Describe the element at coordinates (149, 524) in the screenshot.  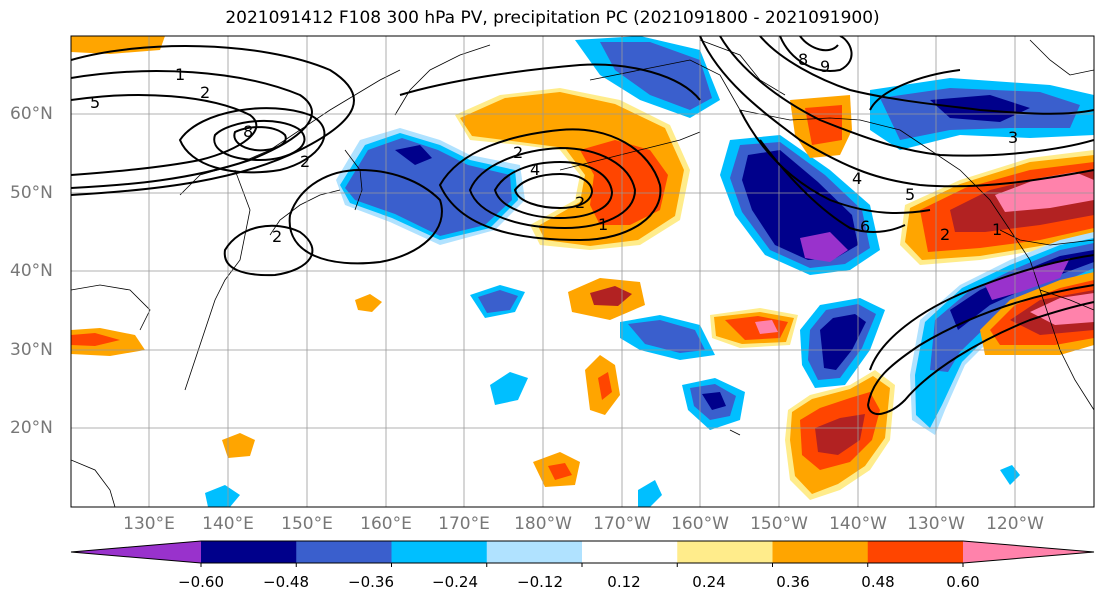
I see `lon-label: 130°E` at that location.